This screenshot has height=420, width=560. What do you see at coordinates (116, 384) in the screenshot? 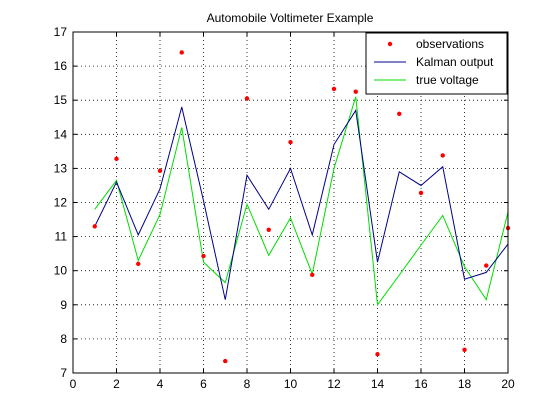
I see `x-tick-label: 2` at bounding box center [116, 384].